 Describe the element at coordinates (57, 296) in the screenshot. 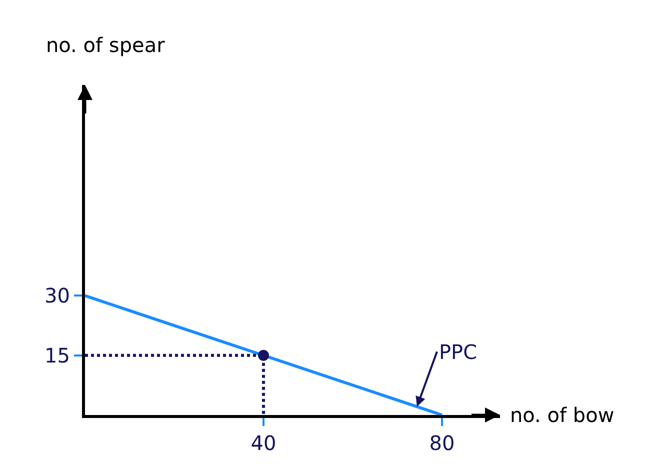

I see `y-tick-label: 30` at that location.